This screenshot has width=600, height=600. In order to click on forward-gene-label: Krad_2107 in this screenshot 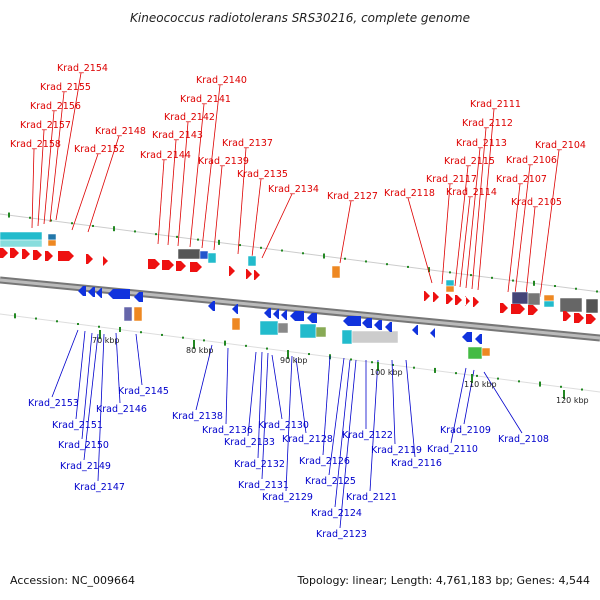, I will do `click(521, 179)`.